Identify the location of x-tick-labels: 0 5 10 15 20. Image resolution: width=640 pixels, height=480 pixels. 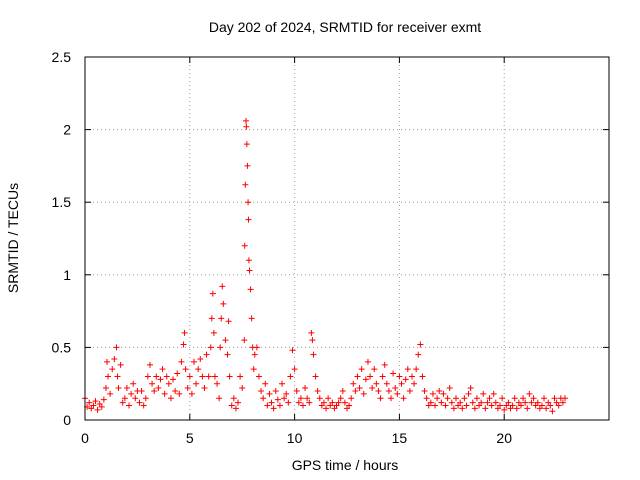
(296, 438).